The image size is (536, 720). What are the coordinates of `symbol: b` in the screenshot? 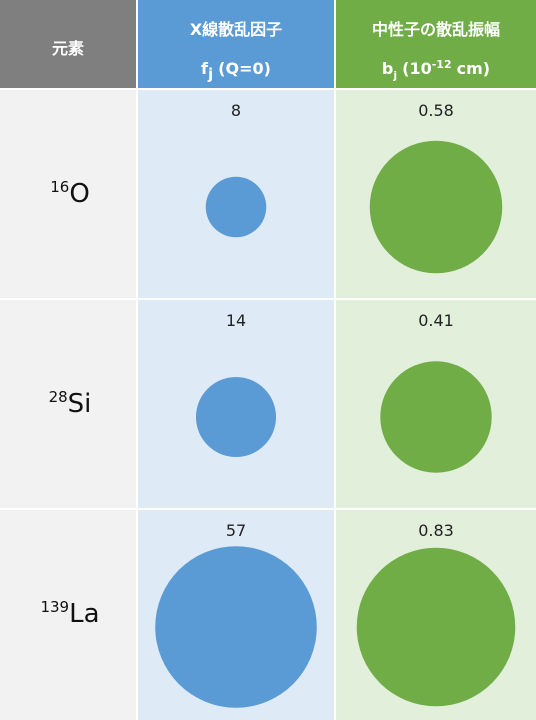 It's located at (387, 68).